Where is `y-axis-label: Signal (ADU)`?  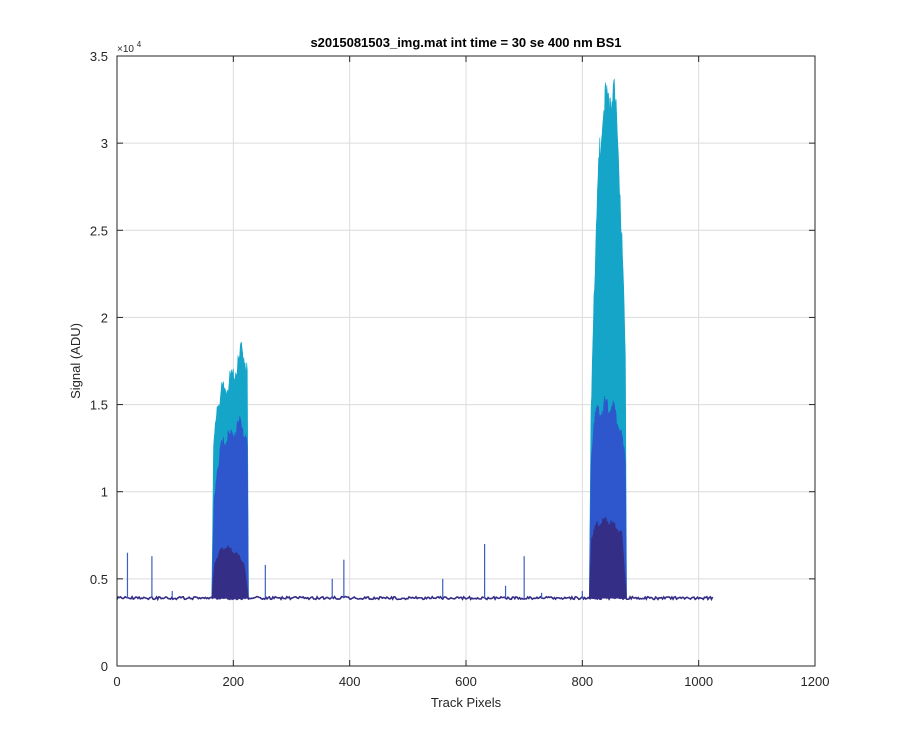
y-axis-label: Signal (ADU) is located at coordinates (75, 361).